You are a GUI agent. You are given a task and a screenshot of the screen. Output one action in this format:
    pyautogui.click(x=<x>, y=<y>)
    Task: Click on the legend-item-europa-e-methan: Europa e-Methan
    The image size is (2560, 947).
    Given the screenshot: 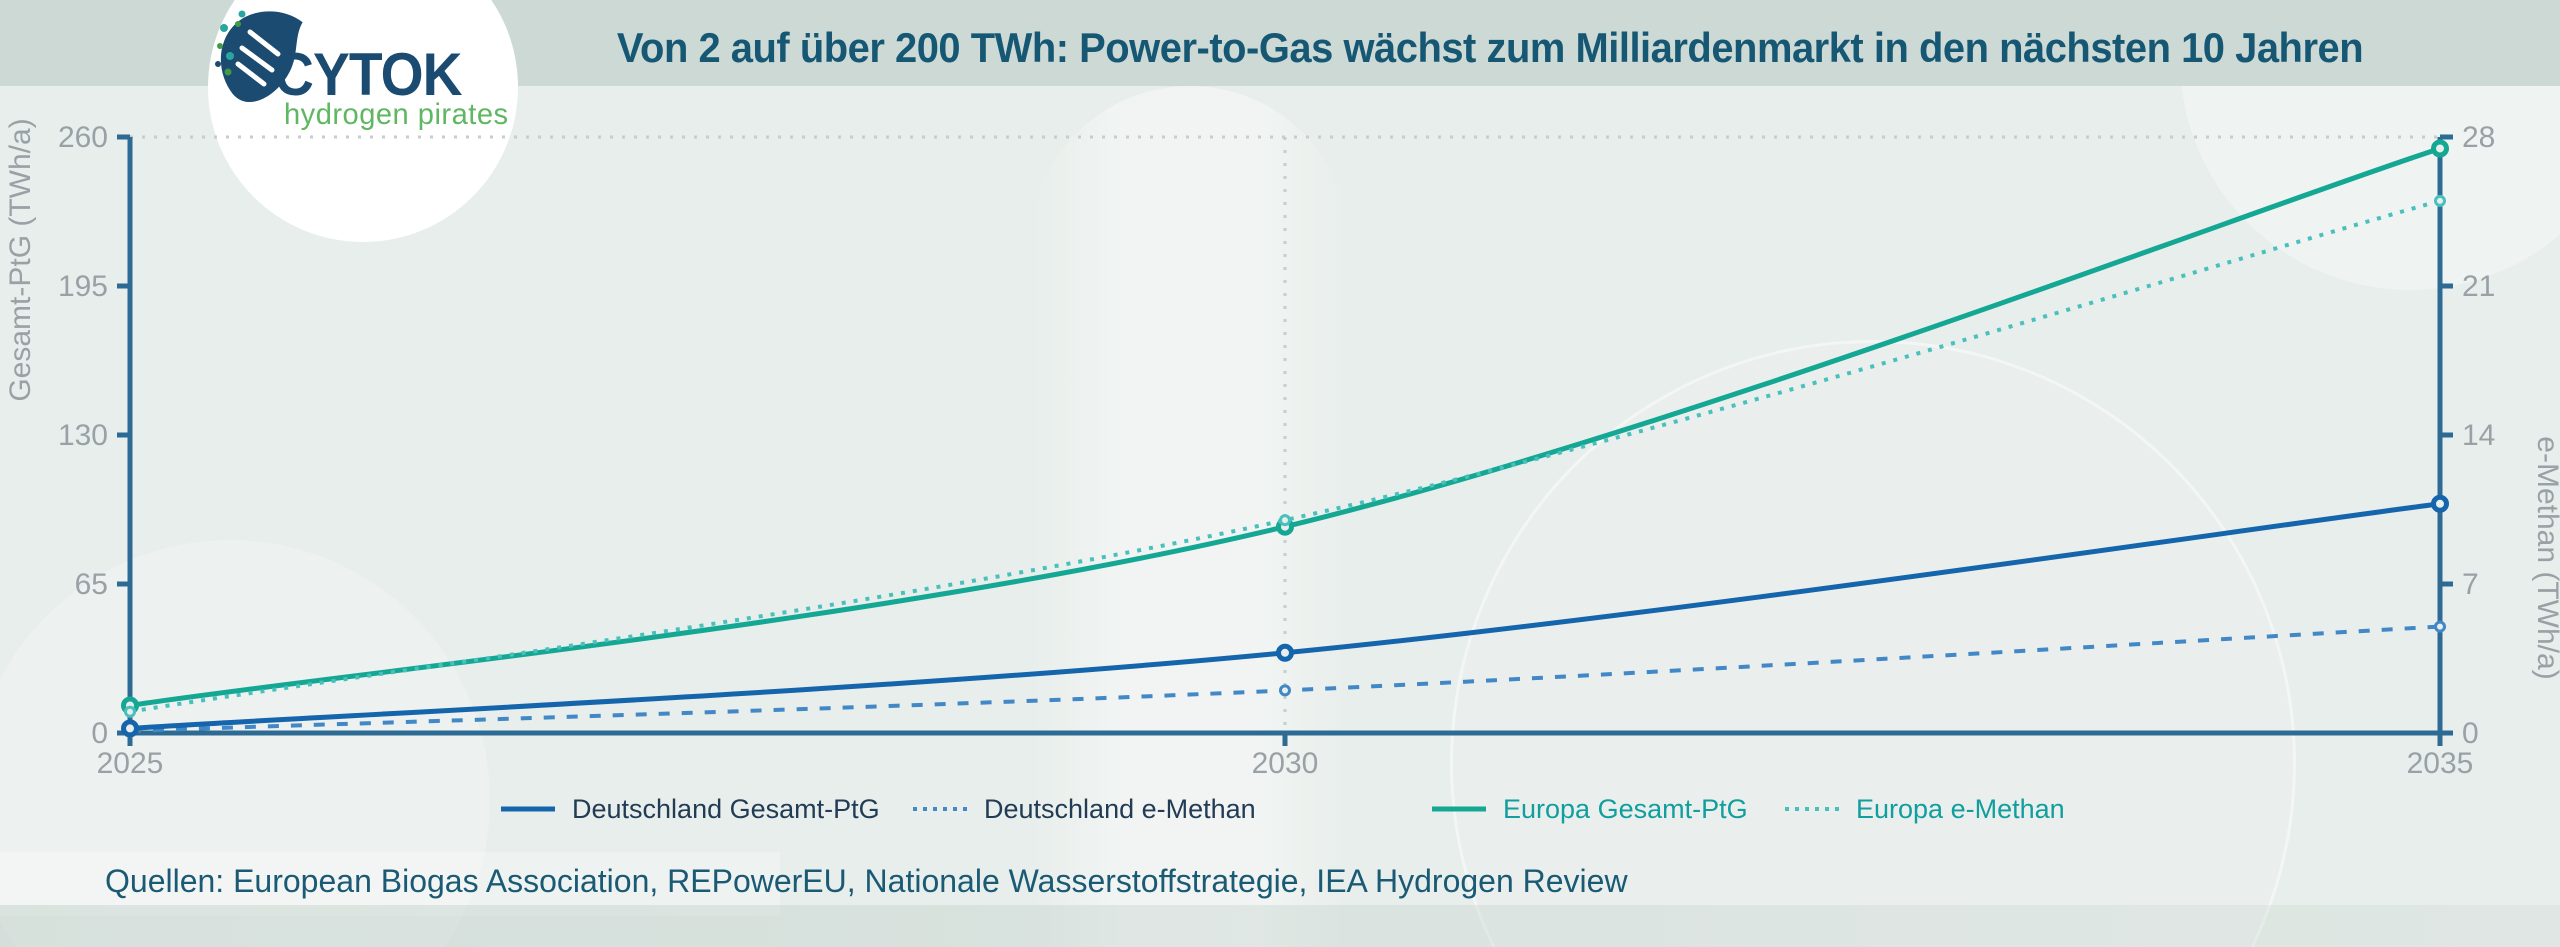 What is the action you would take?
    pyautogui.click(x=1924, y=809)
    